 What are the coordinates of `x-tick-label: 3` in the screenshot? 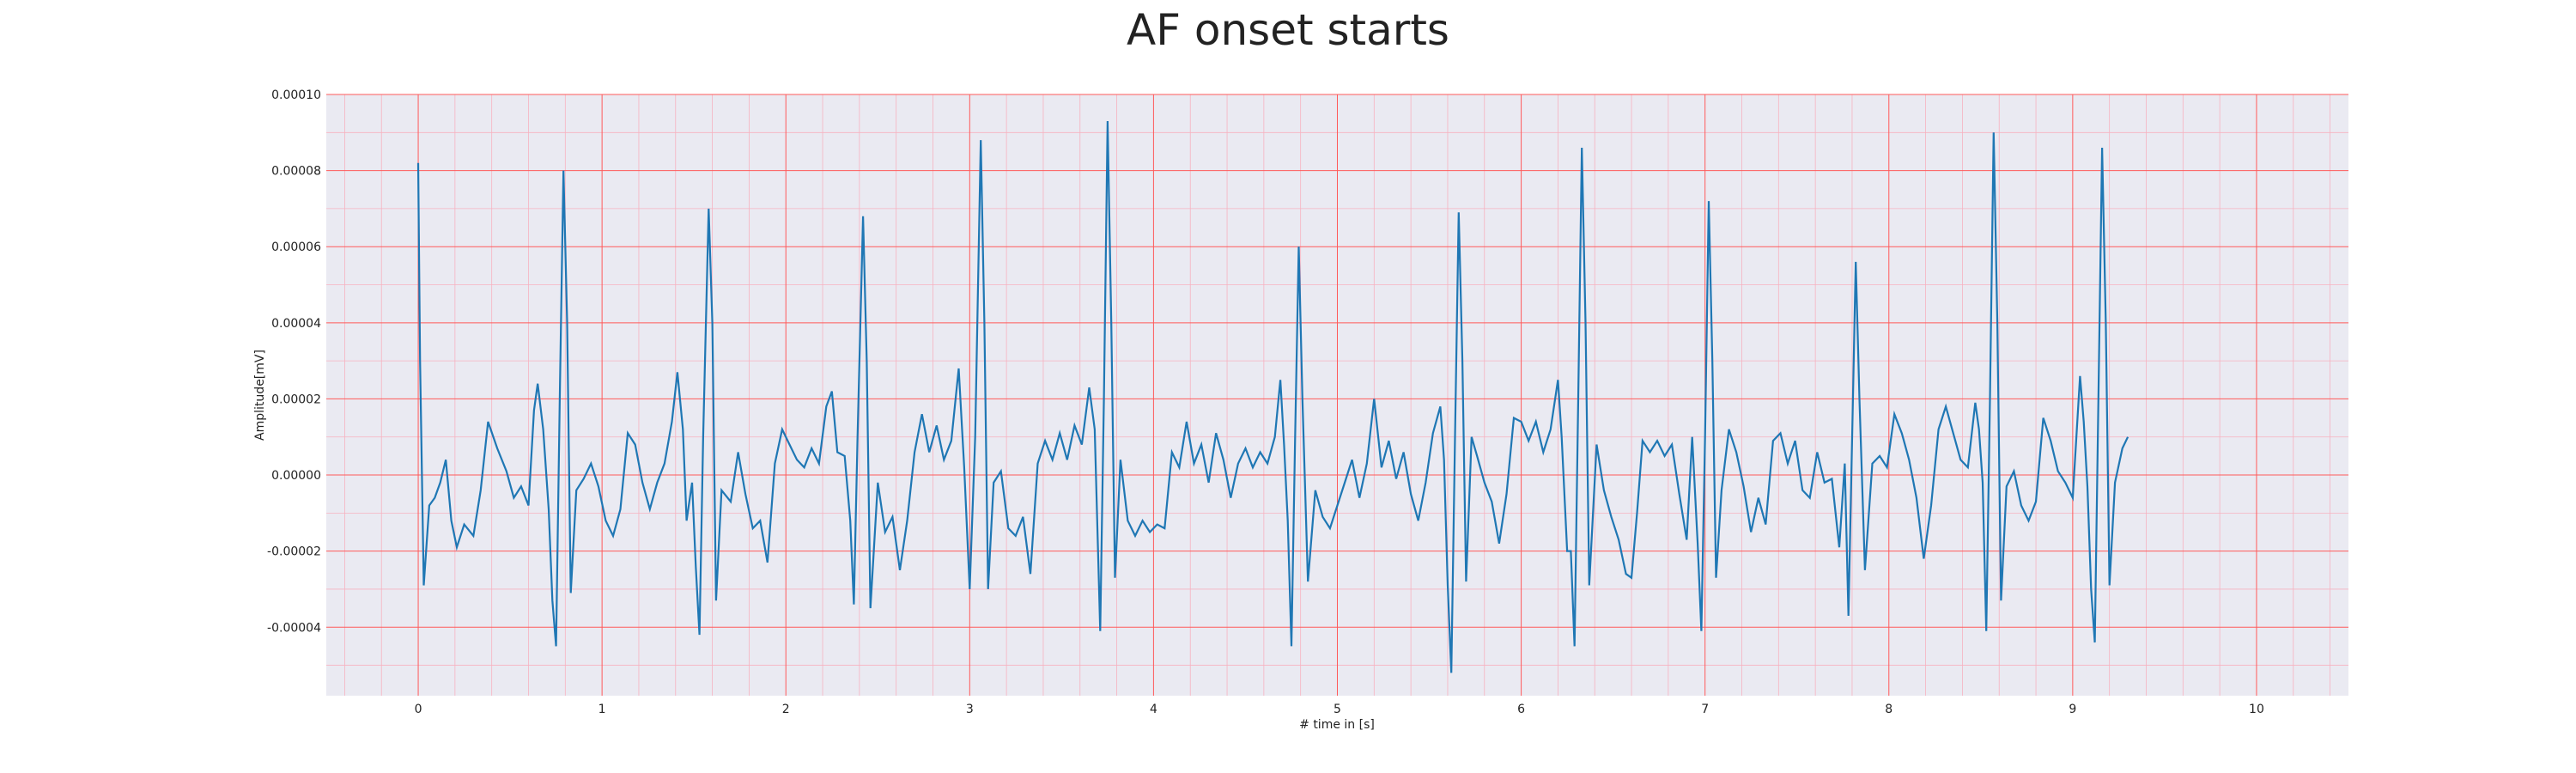 It's located at (970, 709).